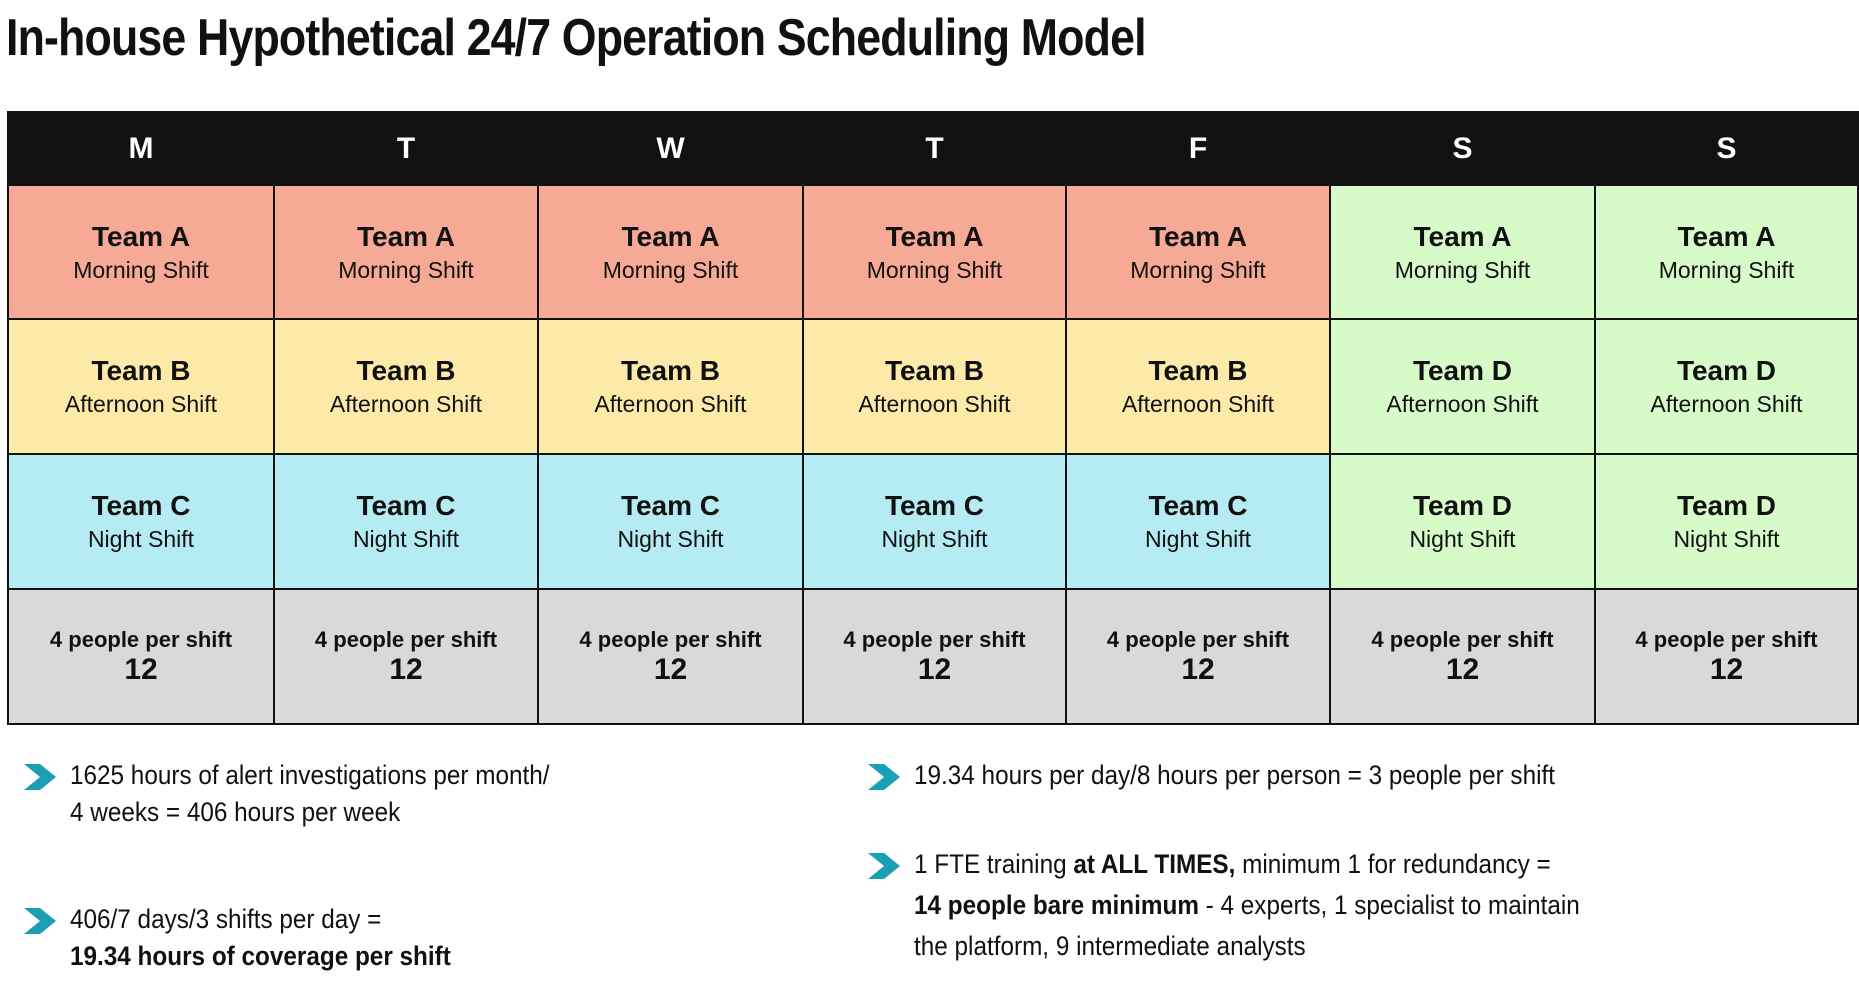  I want to click on bullet-text: - 4 experts, 1 specialist to maintain, so click(1389, 905).